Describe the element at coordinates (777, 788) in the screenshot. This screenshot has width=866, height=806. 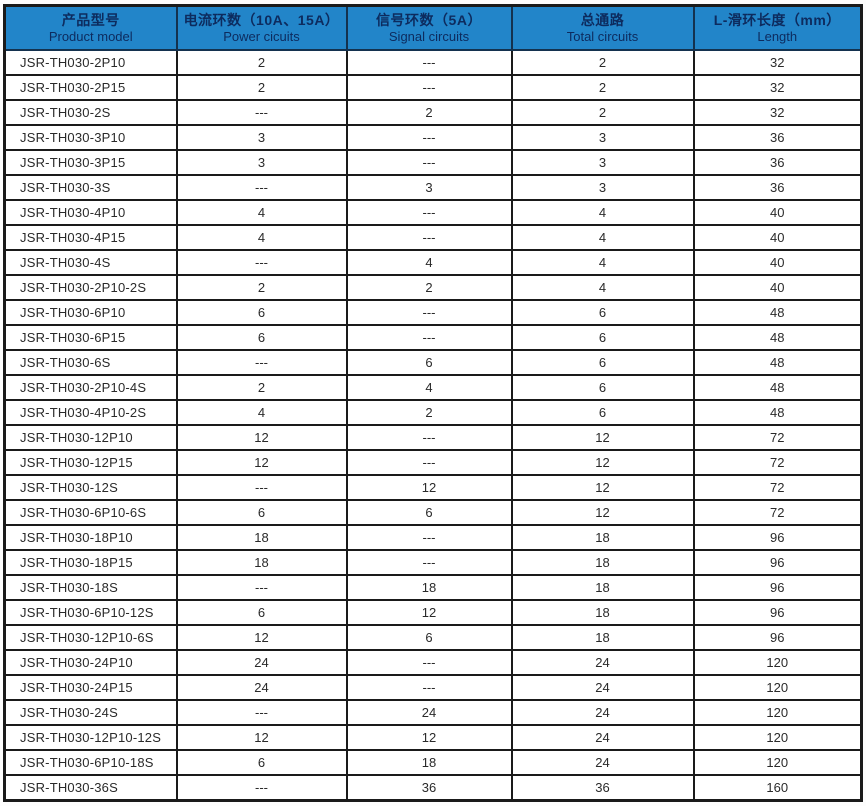
I see `value-cell: 160` at that location.